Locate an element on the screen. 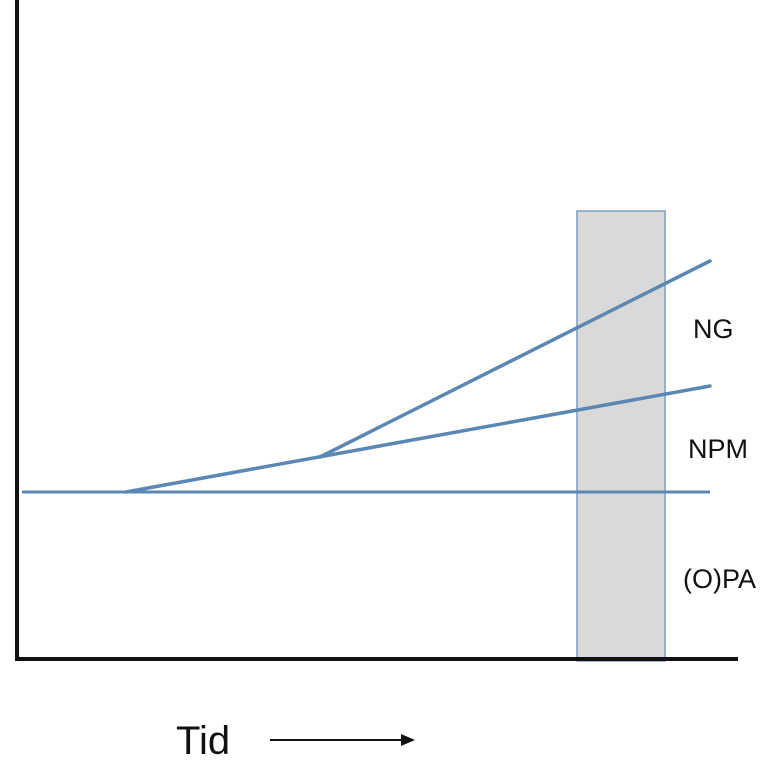  opa-label: (O)PA is located at coordinates (719, 579).